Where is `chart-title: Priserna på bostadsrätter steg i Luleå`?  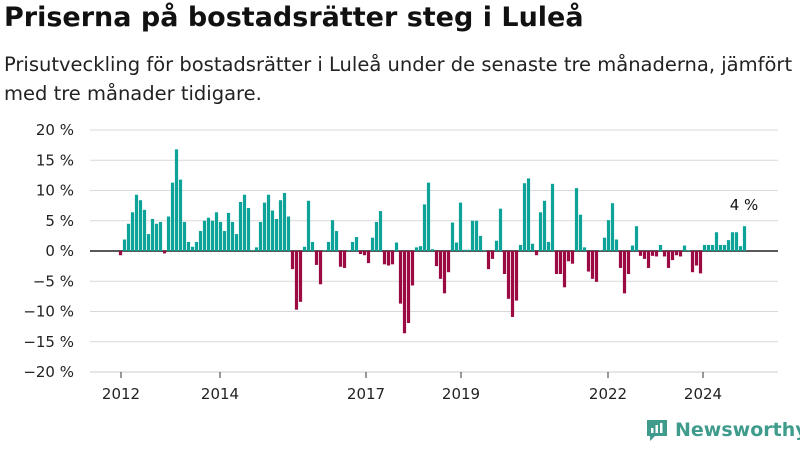
chart-title: Priserna på bostadsrätter steg i Luleå is located at coordinates (294, 17).